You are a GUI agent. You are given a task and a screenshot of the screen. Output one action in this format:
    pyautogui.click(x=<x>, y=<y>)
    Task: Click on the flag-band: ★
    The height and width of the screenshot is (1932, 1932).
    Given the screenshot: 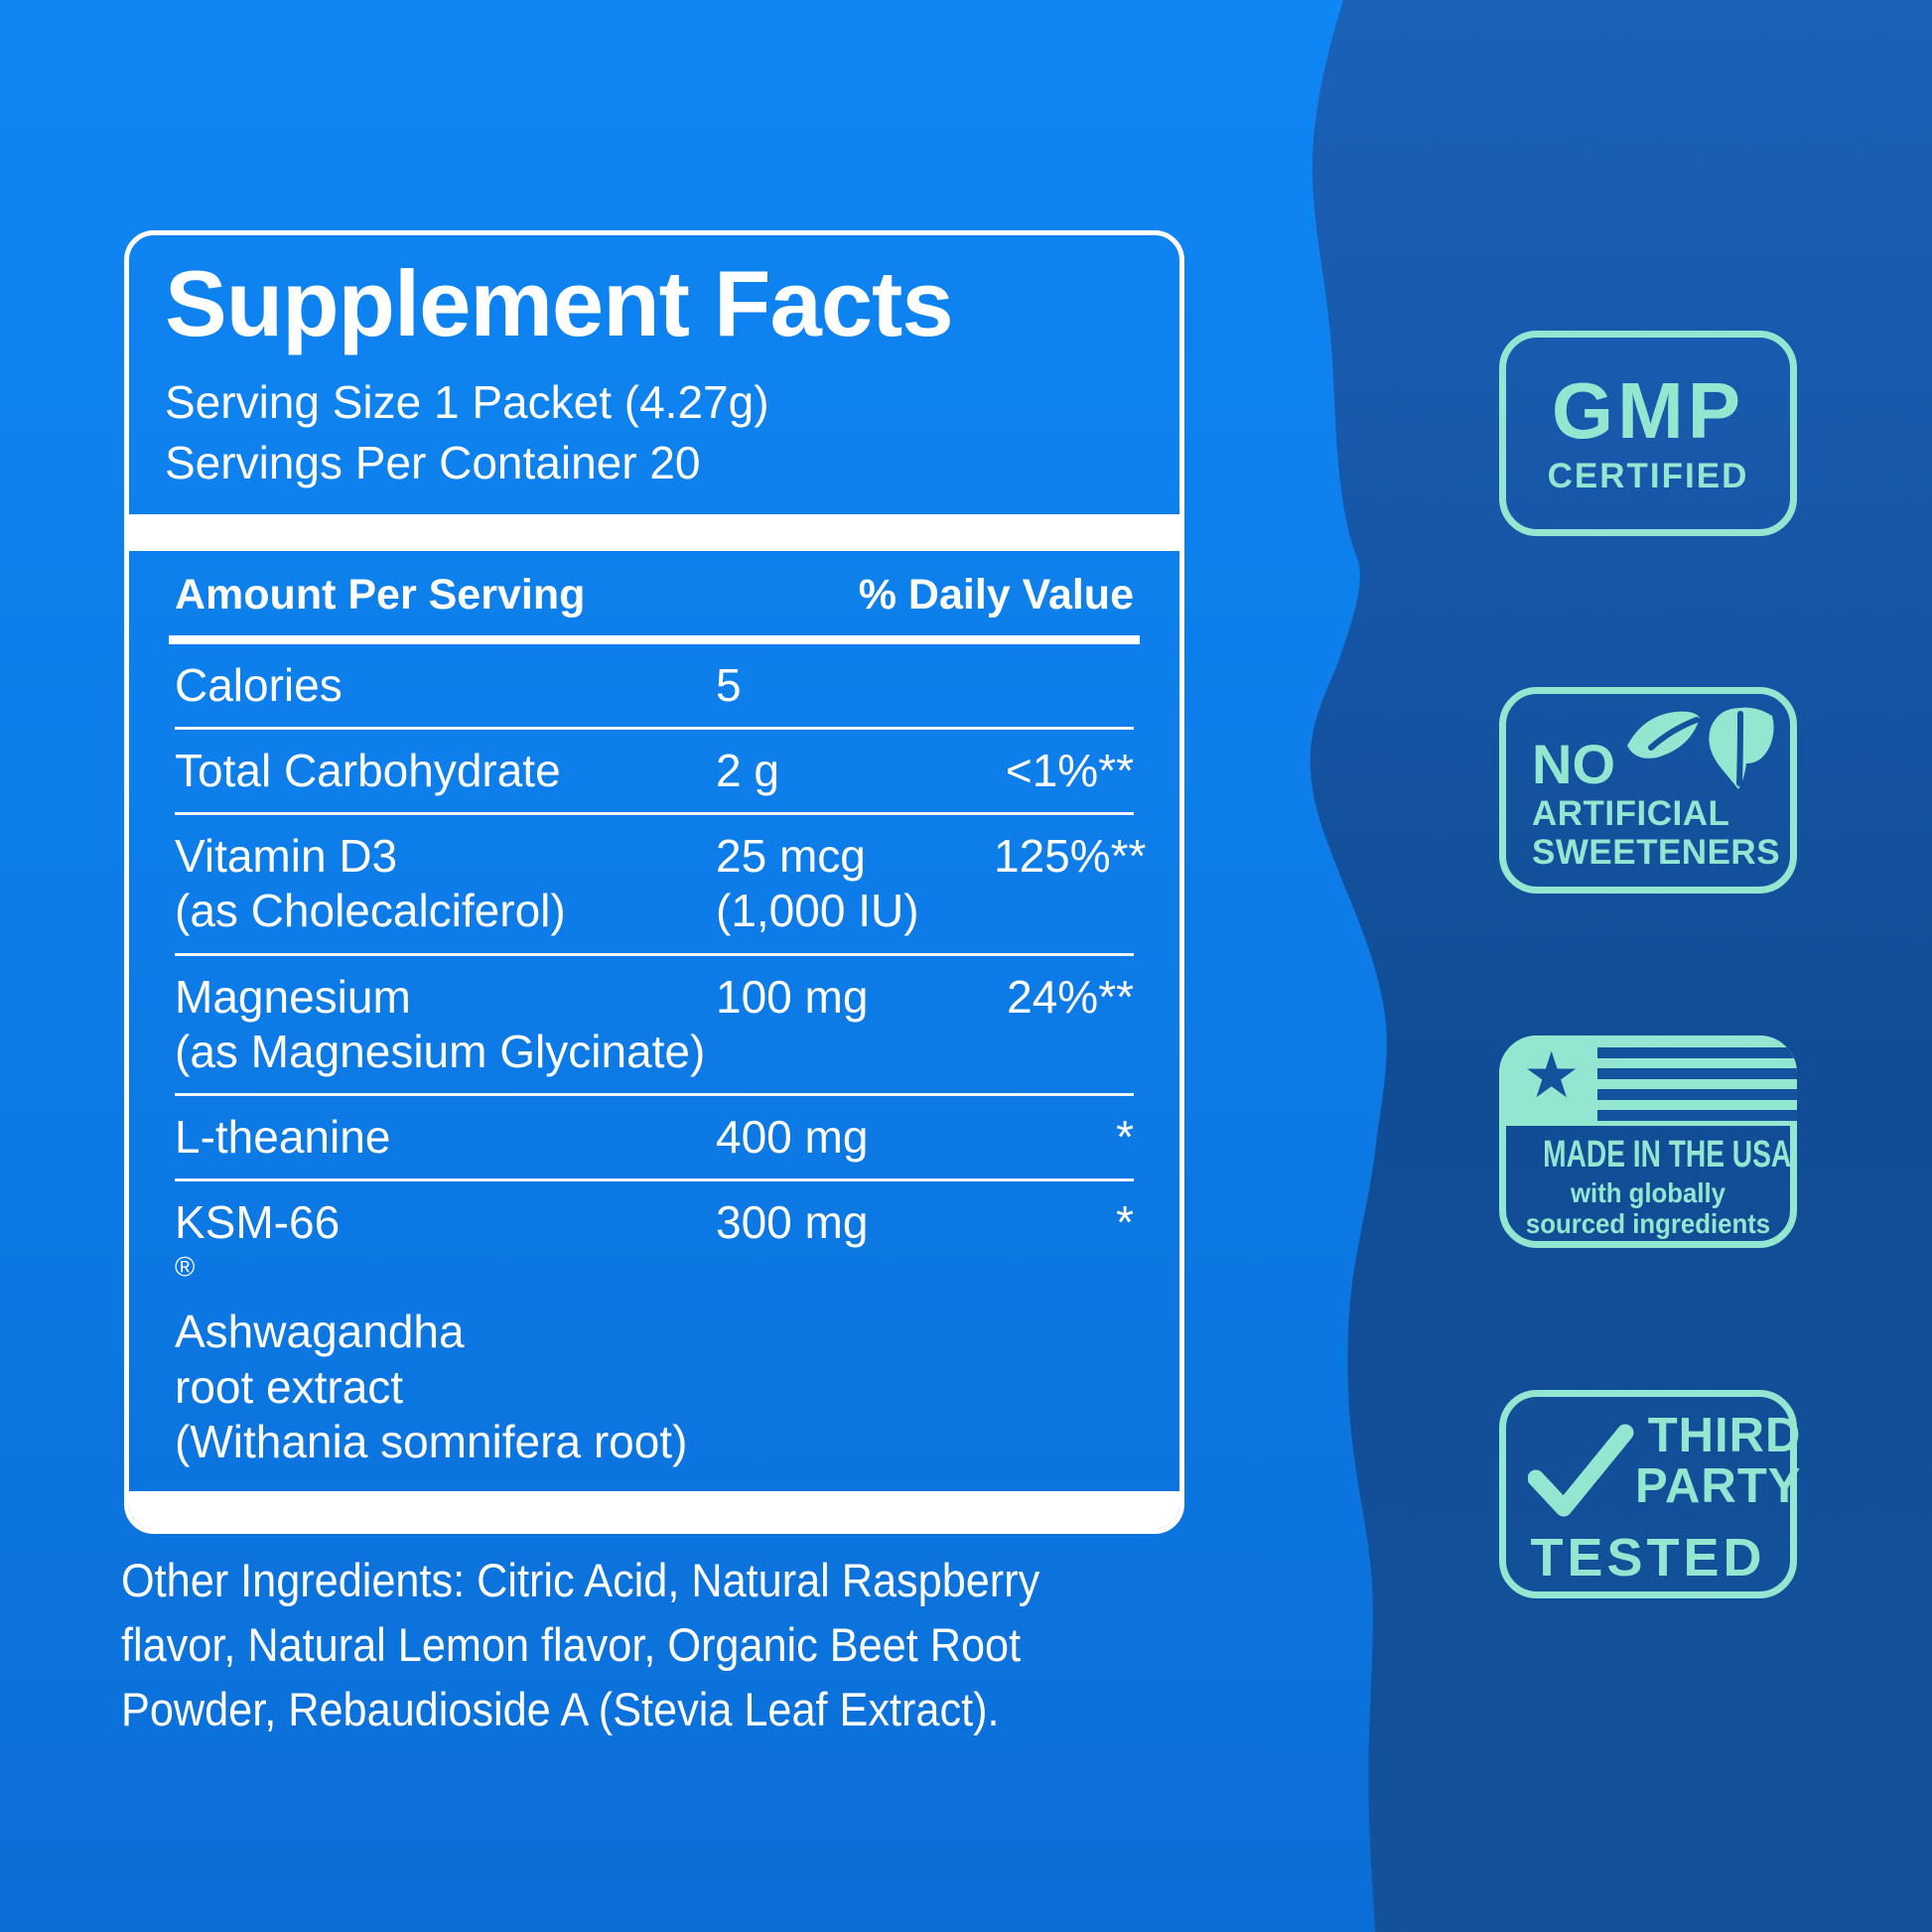 What is the action you would take?
    pyautogui.click(x=1648, y=1080)
    